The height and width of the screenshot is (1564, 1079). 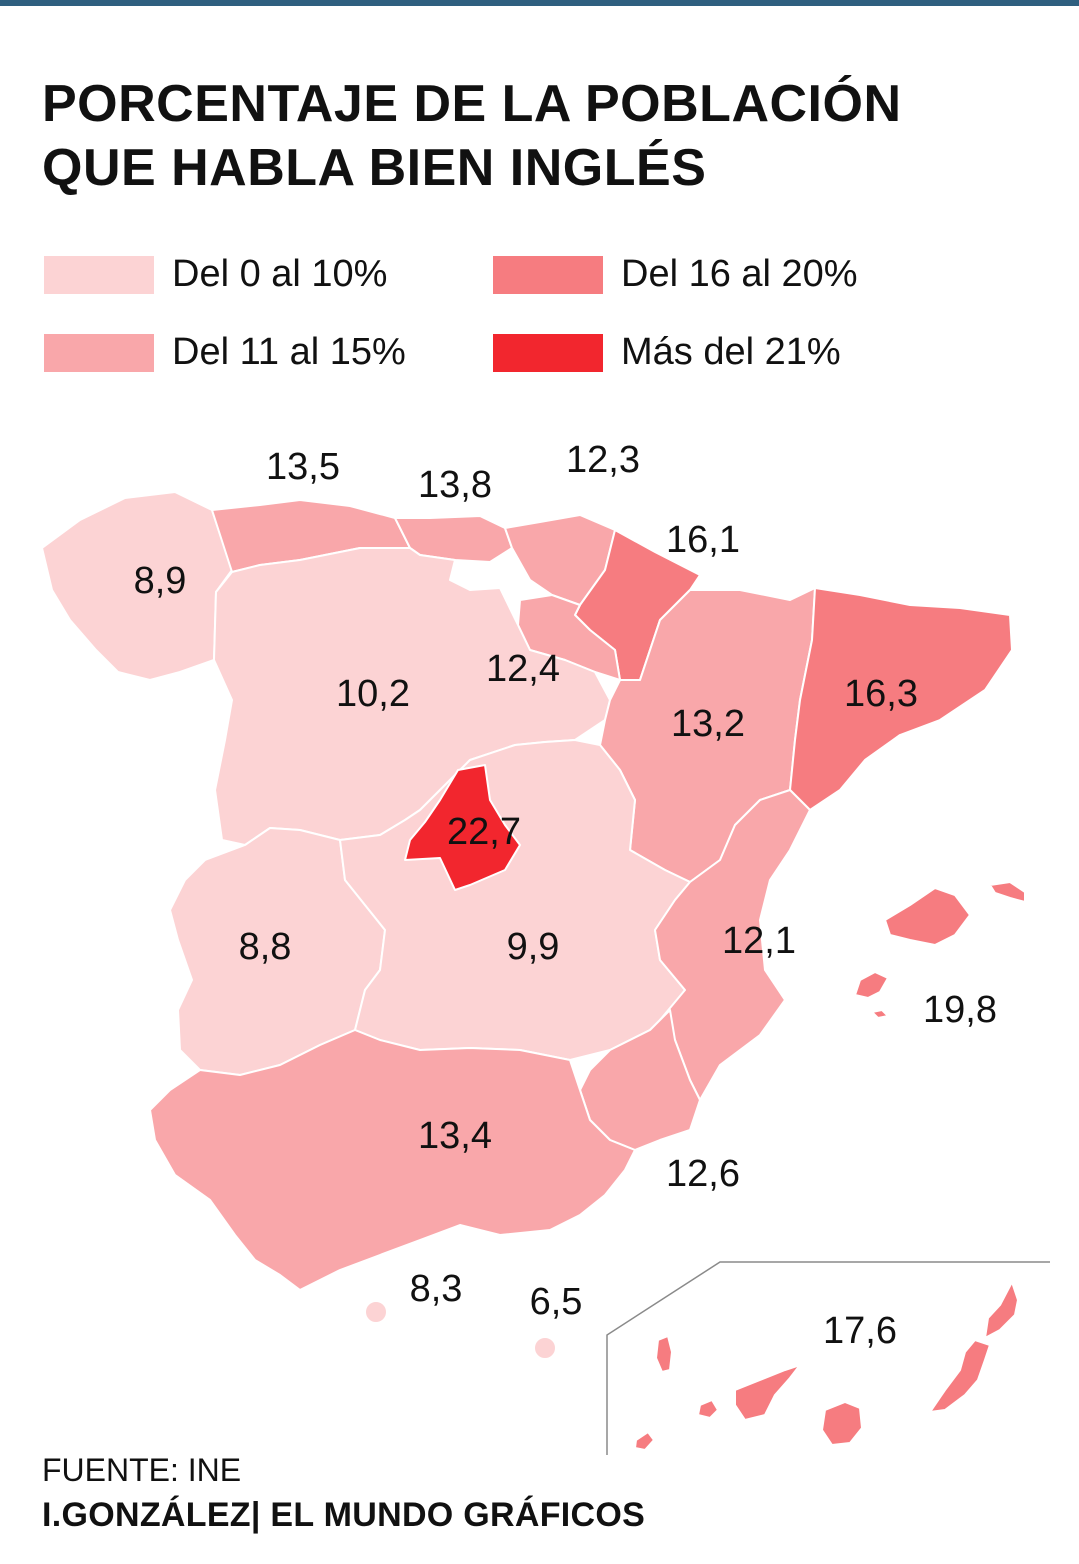 I want to click on value-andalucia: 13,4, so click(x=455, y=1136).